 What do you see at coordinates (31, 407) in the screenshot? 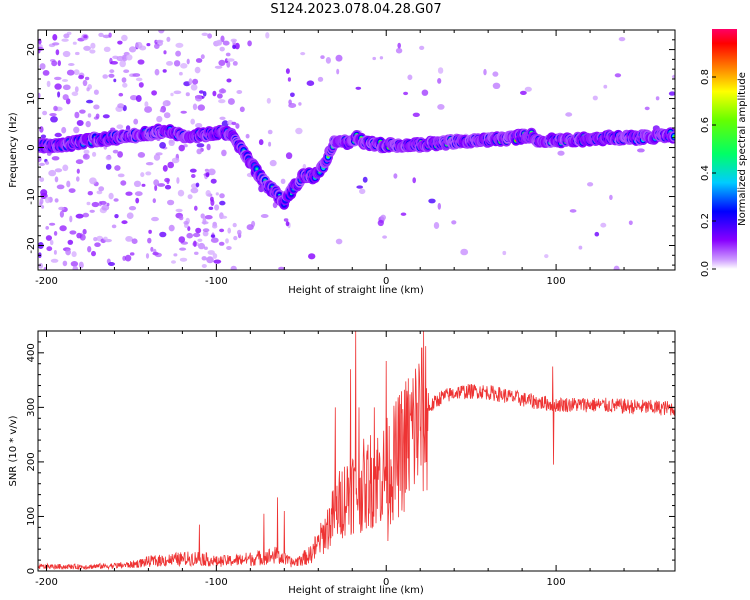
I see `y-tick-label: 300` at bounding box center [31, 407].